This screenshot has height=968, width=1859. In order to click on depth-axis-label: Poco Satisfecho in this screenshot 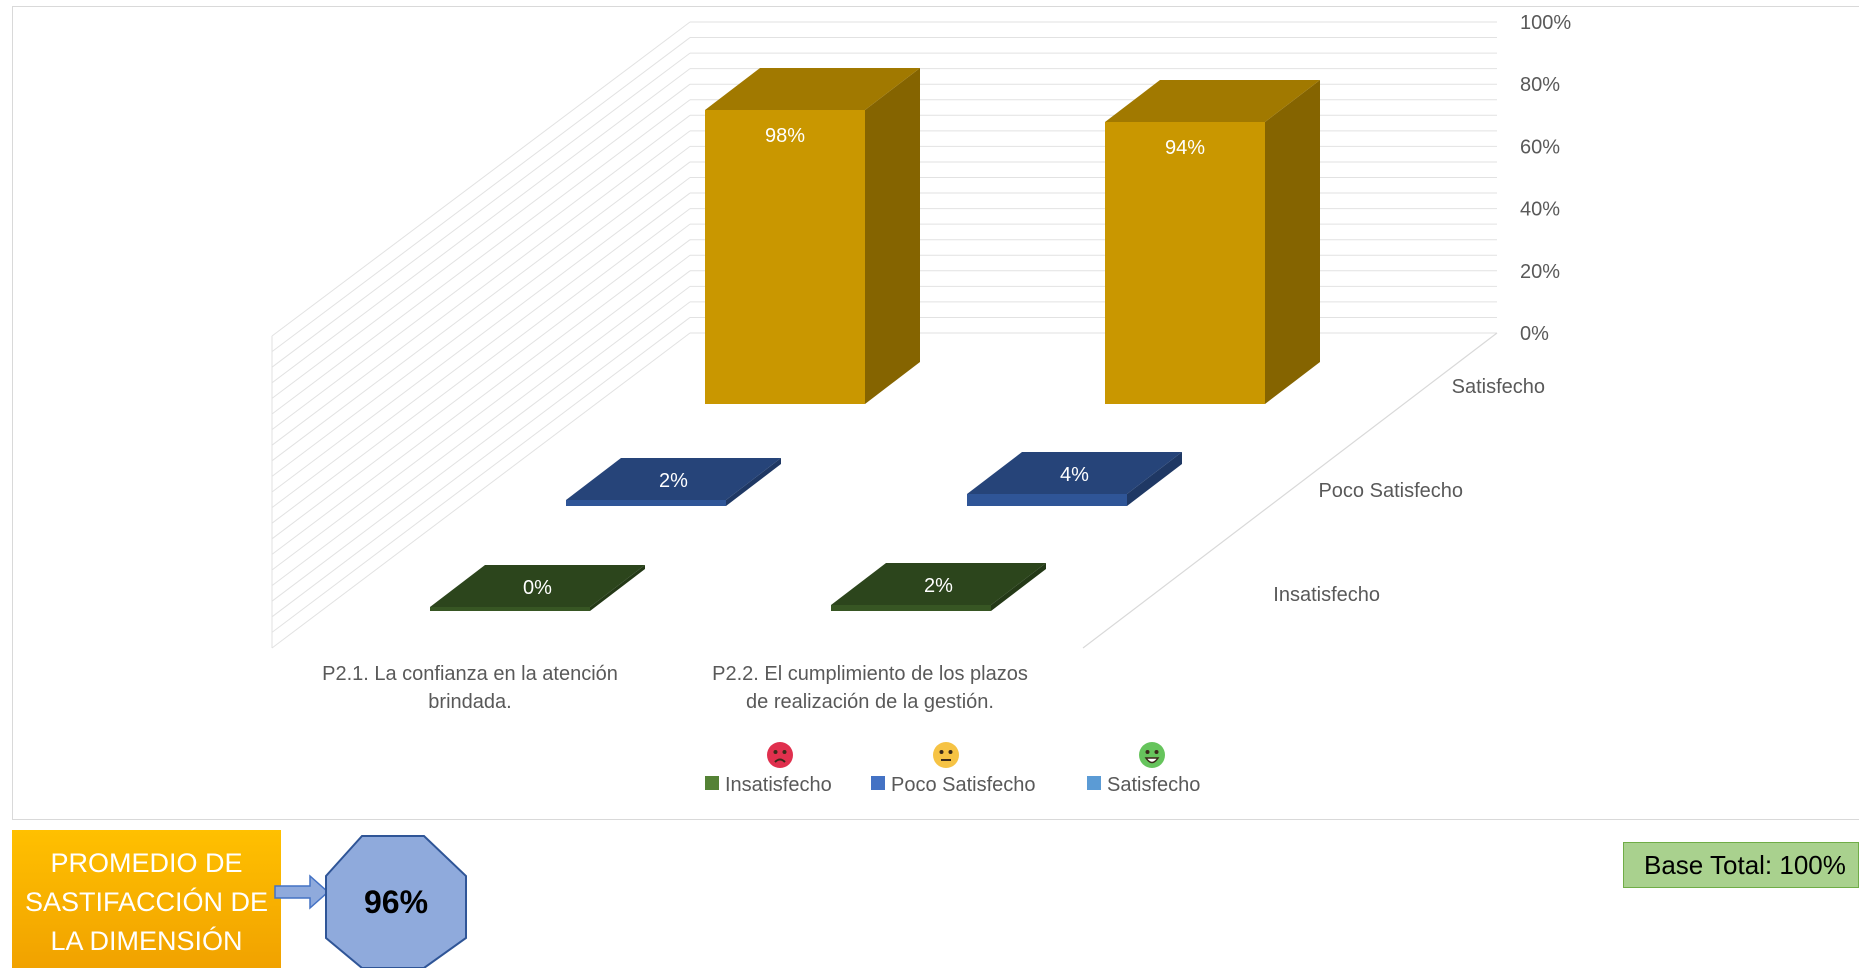, I will do `click(1390, 491)`.